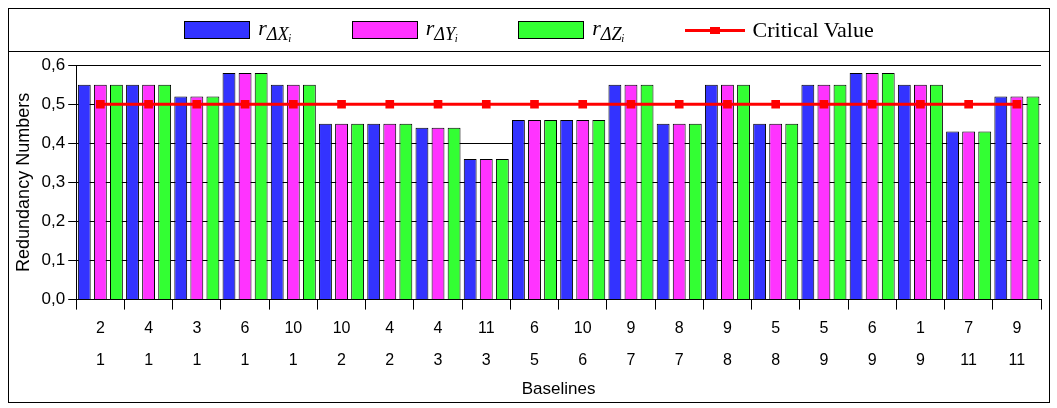  Describe the element at coordinates (438, 344) in the screenshot. I see `x-tick-label: 4 3` at that location.